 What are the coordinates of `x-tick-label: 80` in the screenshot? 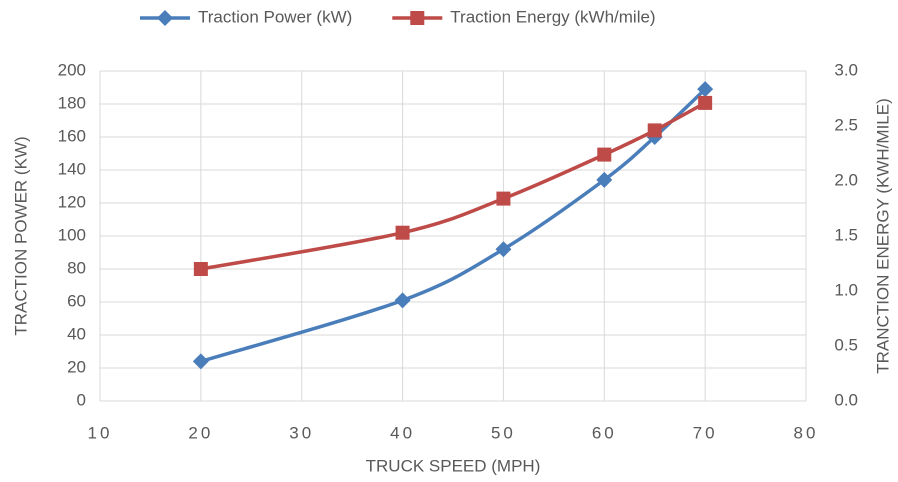 It's located at (806, 432).